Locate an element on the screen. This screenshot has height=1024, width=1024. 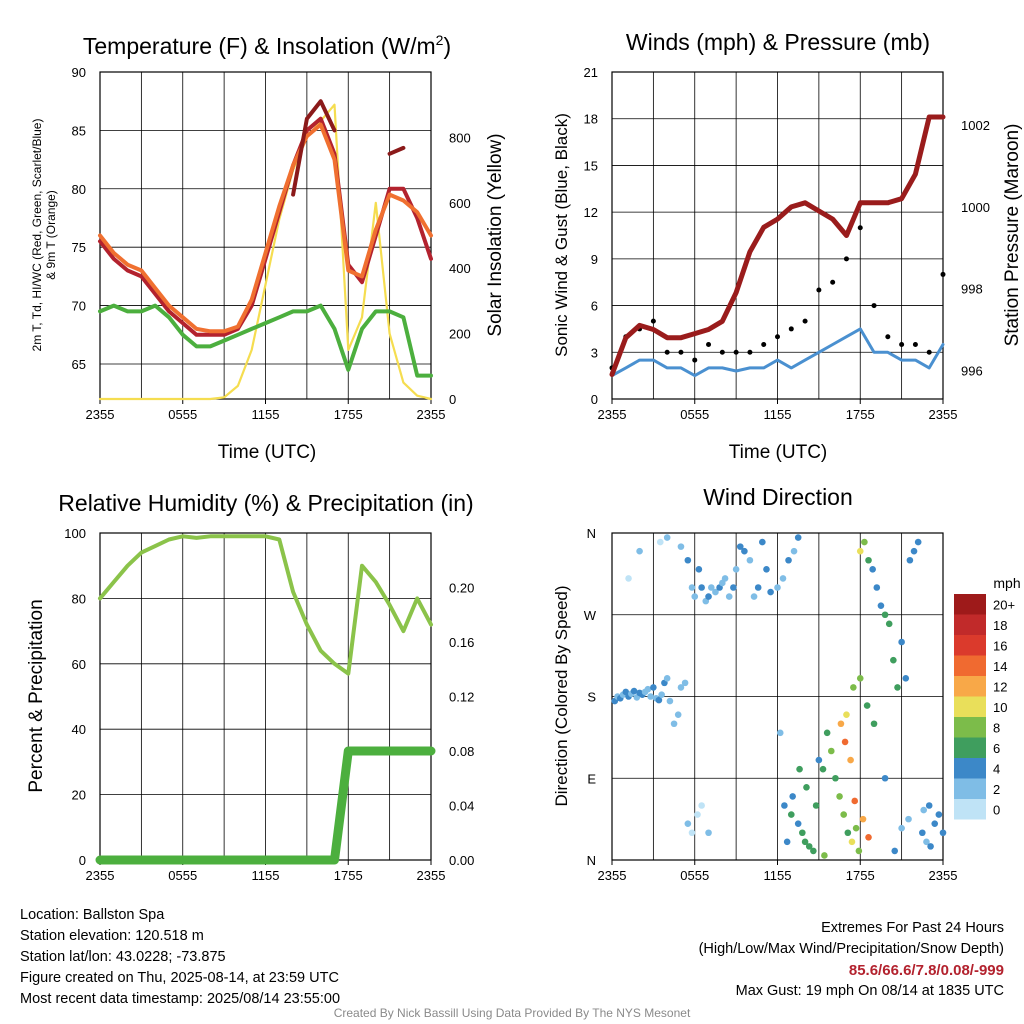
insolation-y-tick-0: 0 is located at coordinates (452, 399).